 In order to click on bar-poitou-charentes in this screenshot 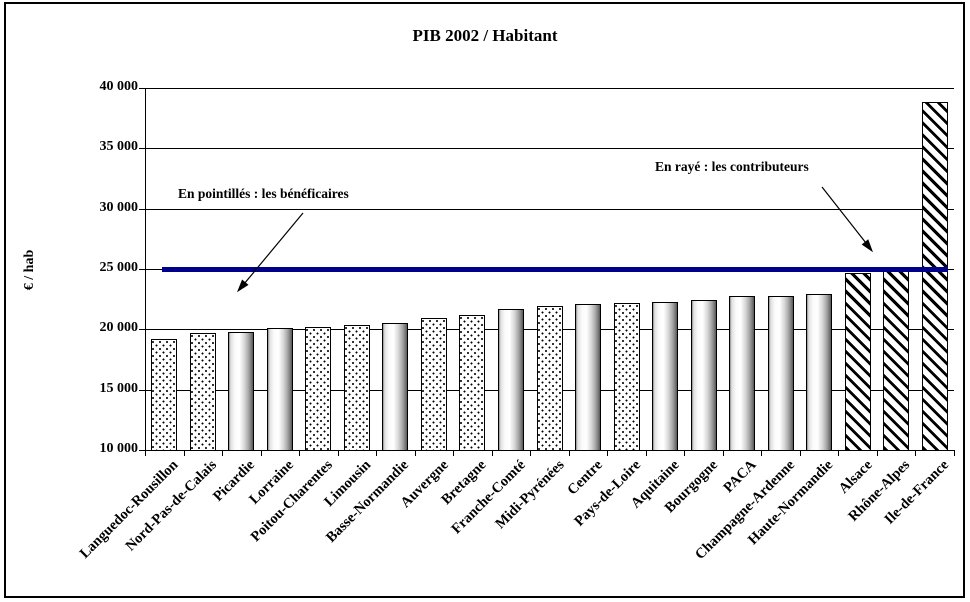, I will do `click(318, 389)`.